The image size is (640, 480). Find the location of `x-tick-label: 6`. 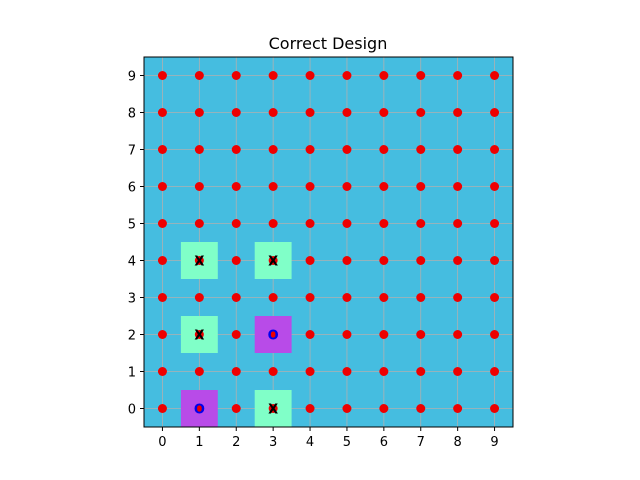

x-tick-label: 6 is located at coordinates (384, 442).